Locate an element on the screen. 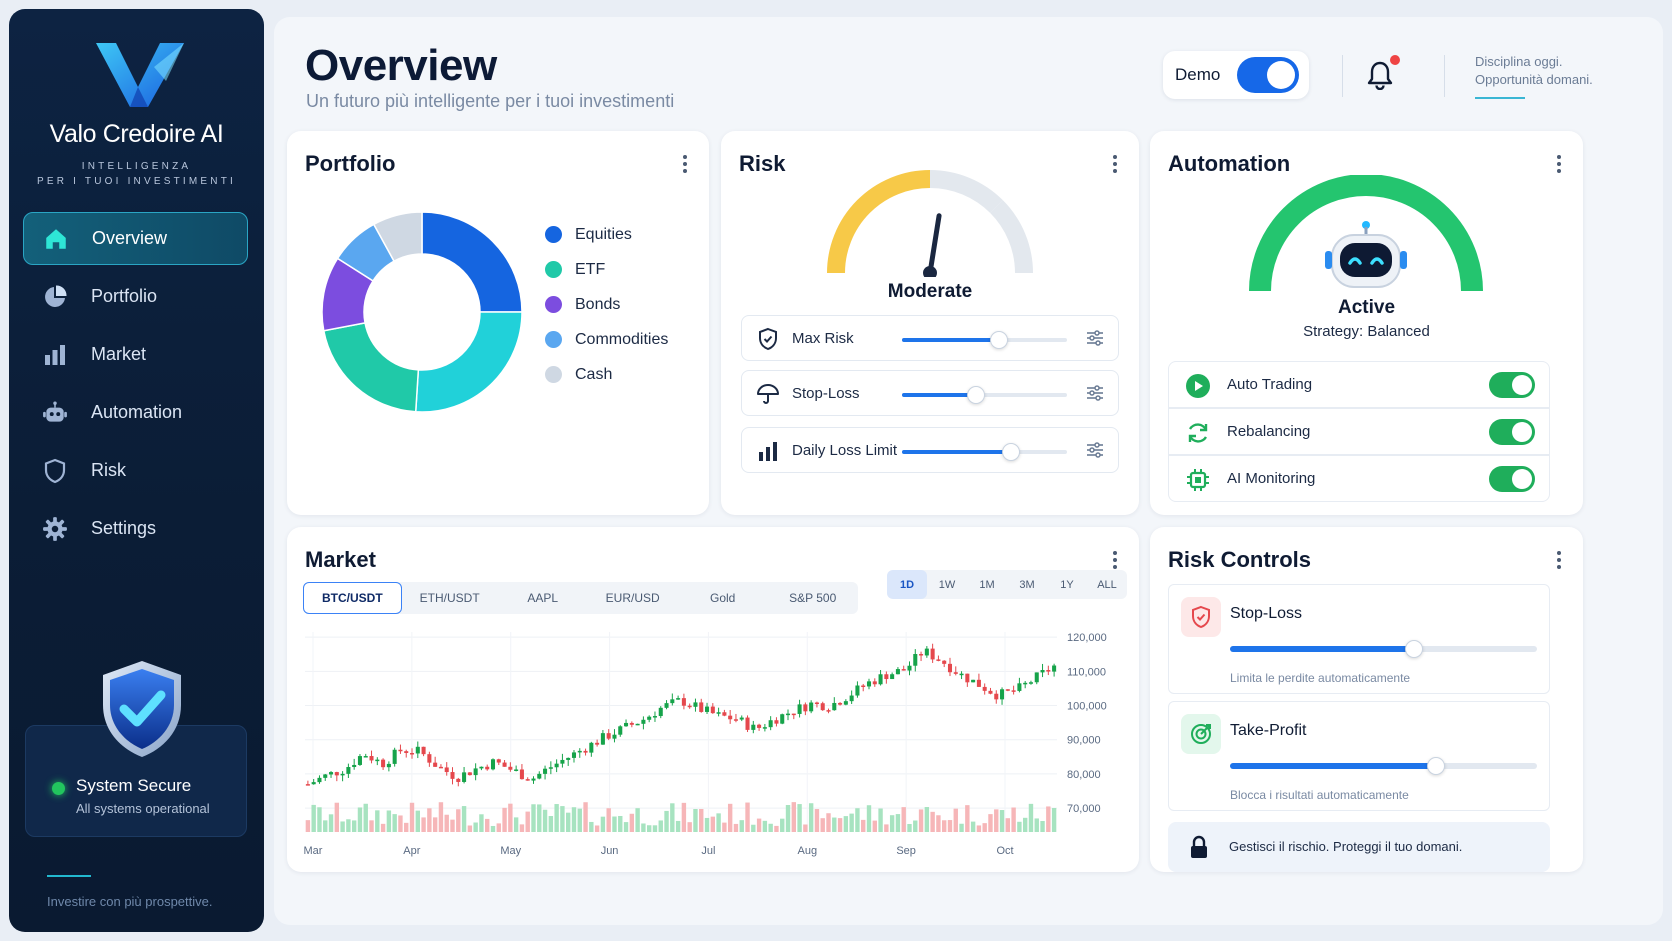  ai-monitoring-toggle is located at coordinates (1512, 479).